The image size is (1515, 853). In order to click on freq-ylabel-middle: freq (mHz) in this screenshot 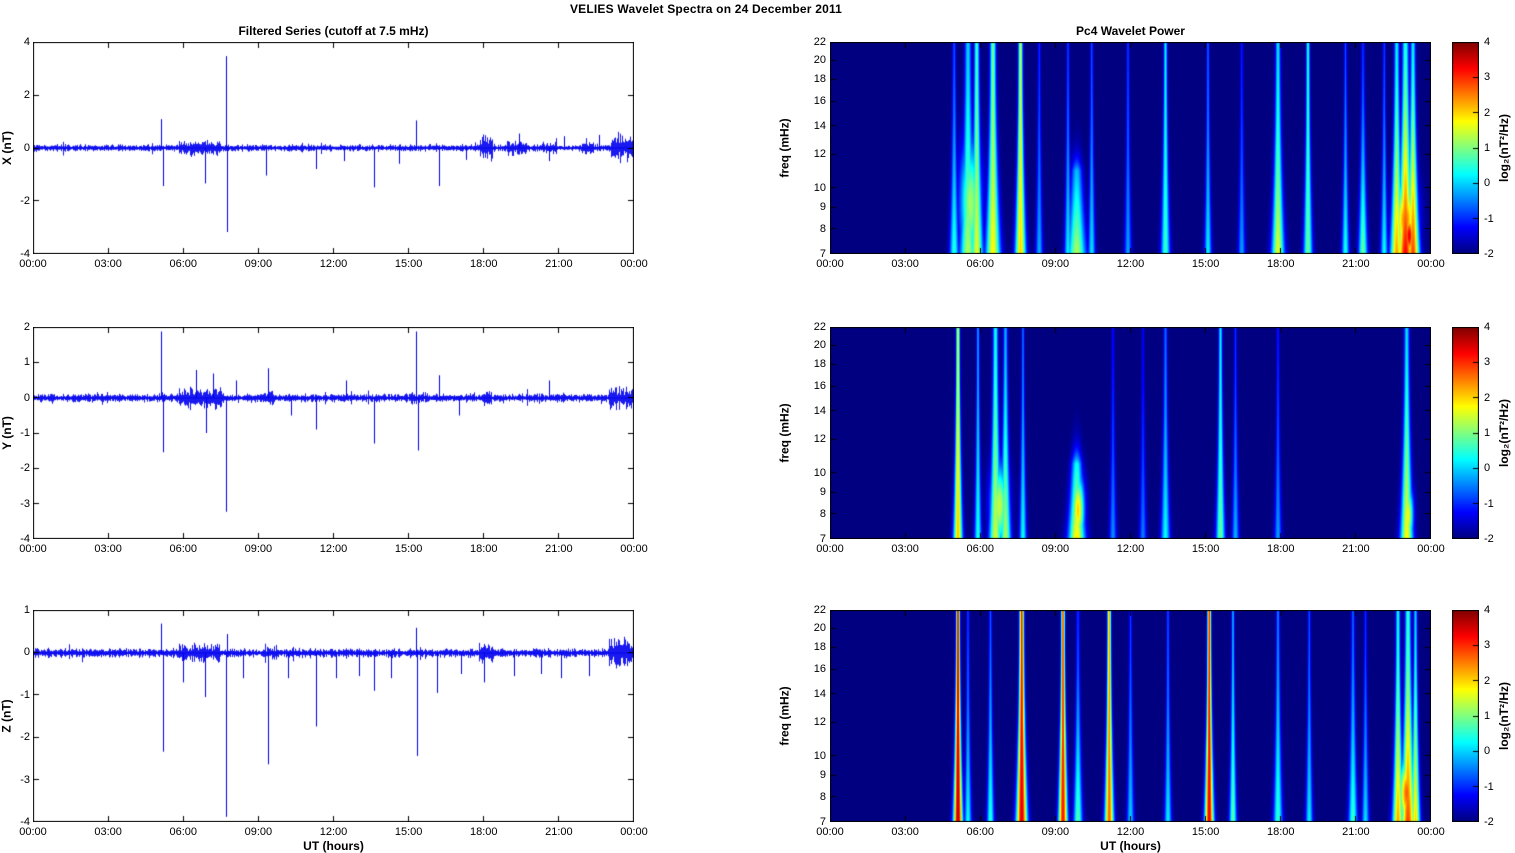, I will do `click(785, 433)`.